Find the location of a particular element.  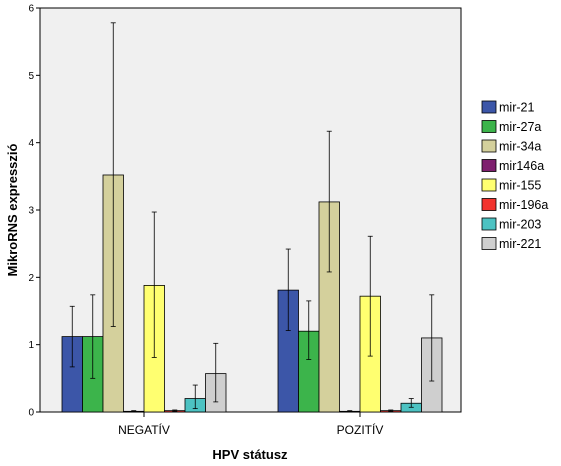

x-category-label: POZITÍV is located at coordinates (360, 429).